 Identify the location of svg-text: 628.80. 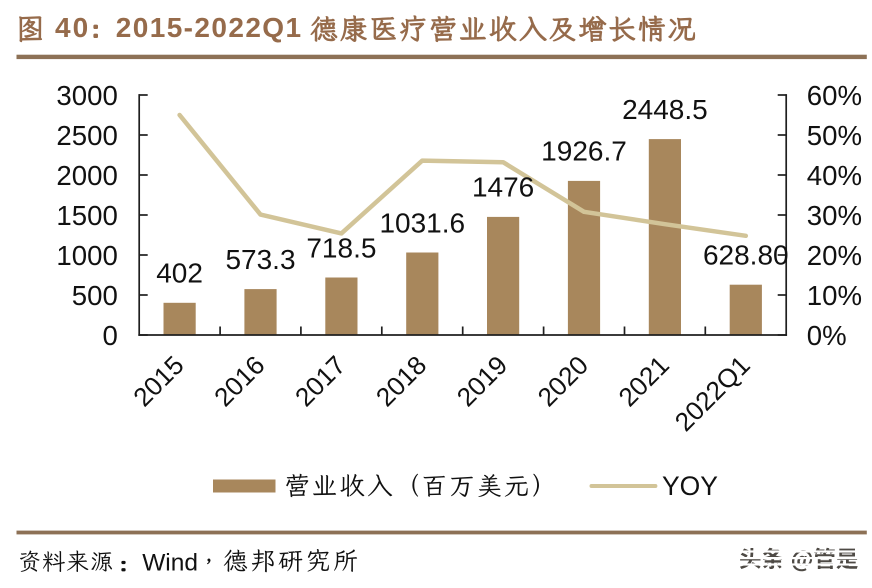
(746, 255).